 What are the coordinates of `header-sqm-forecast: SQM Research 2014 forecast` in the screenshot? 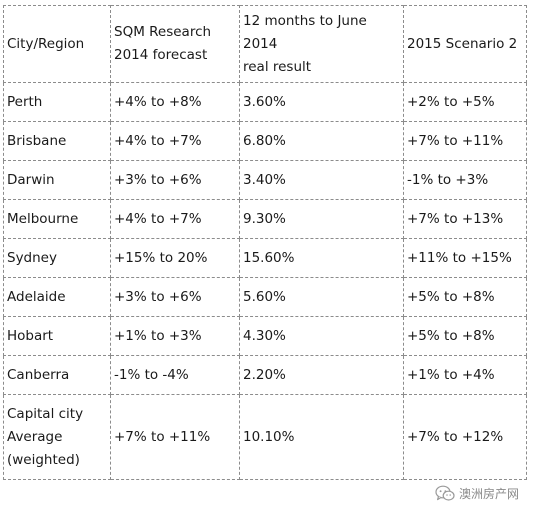 It's located at (175, 44).